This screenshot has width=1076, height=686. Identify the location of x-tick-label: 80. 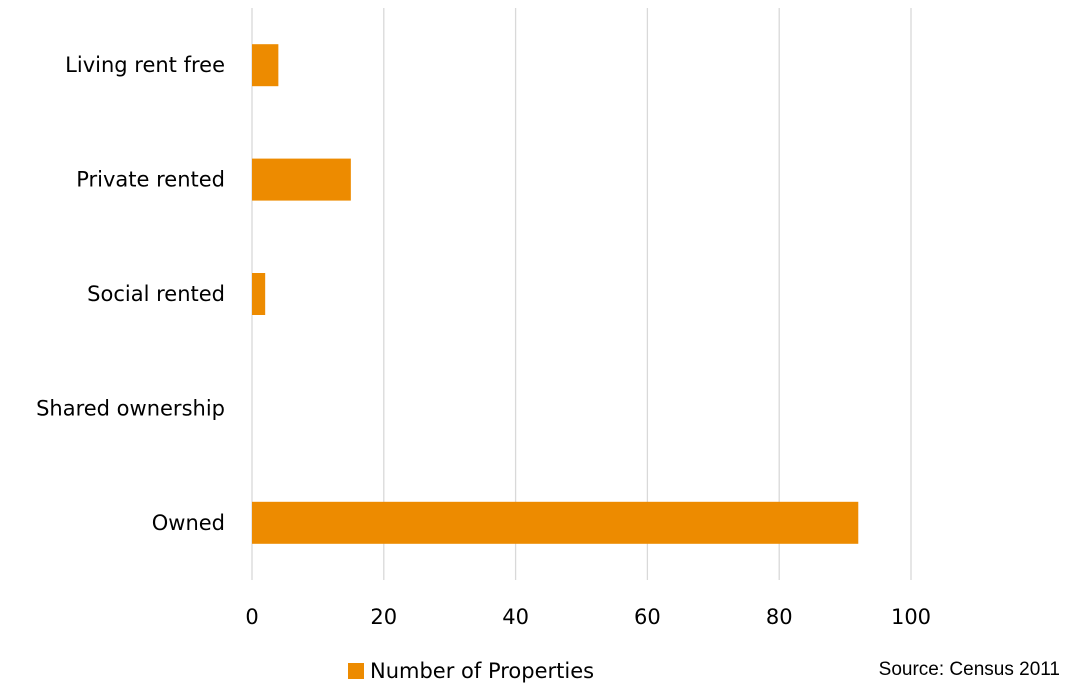
(779, 617).